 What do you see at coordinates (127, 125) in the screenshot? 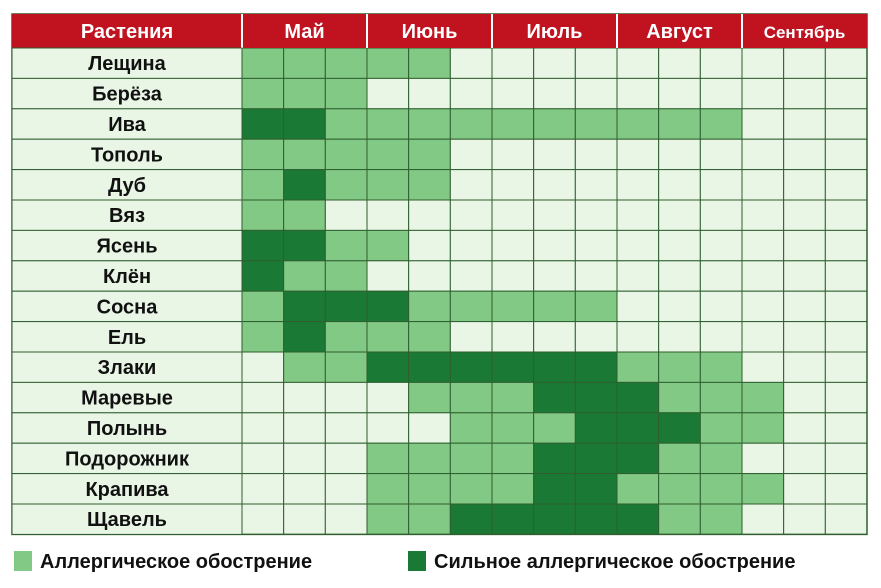
I see `plant-label: Ива` at bounding box center [127, 125].